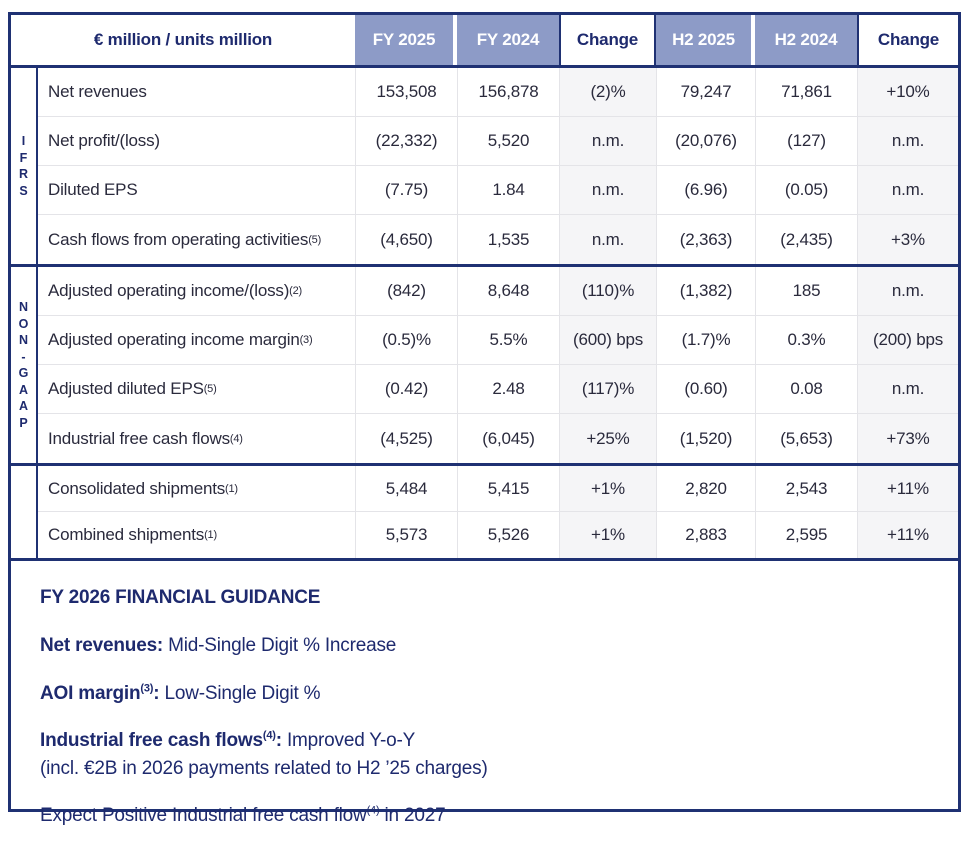 The height and width of the screenshot is (850, 968). Describe the element at coordinates (406, 340) in the screenshot. I see `value-cell: (0.5)%` at that location.